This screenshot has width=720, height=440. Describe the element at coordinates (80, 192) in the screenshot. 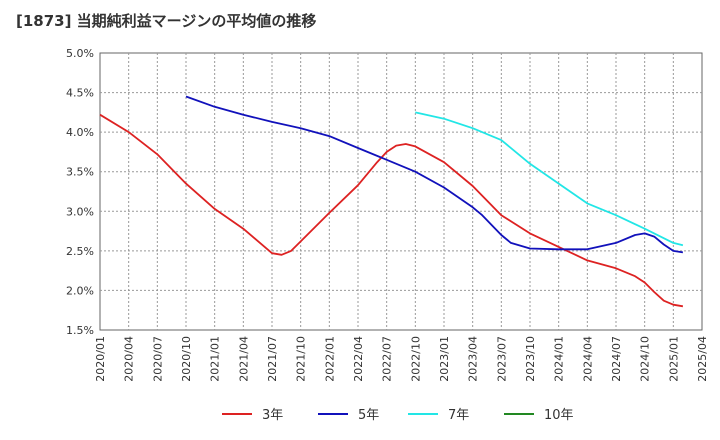

I see `y-axis: 1.5% 2.0% 2.5% 3.0% 3.5% 4.0% 4.5% 5.0%` at that location.